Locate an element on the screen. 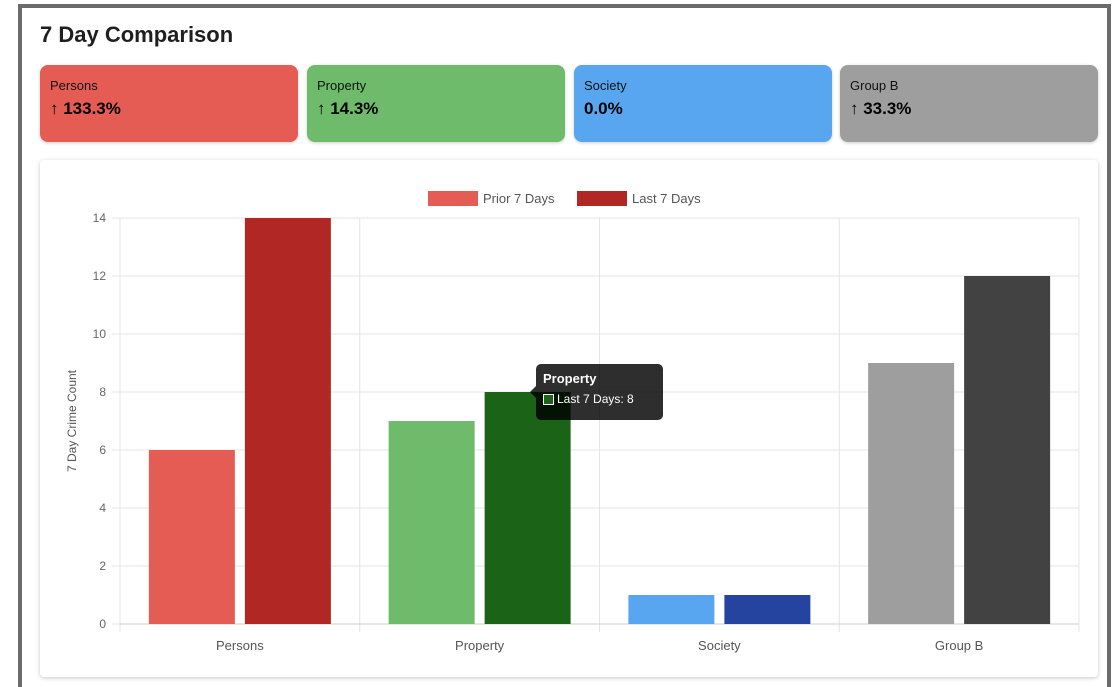  card-group-b: Group B ↑ 33.3% is located at coordinates (969, 103).